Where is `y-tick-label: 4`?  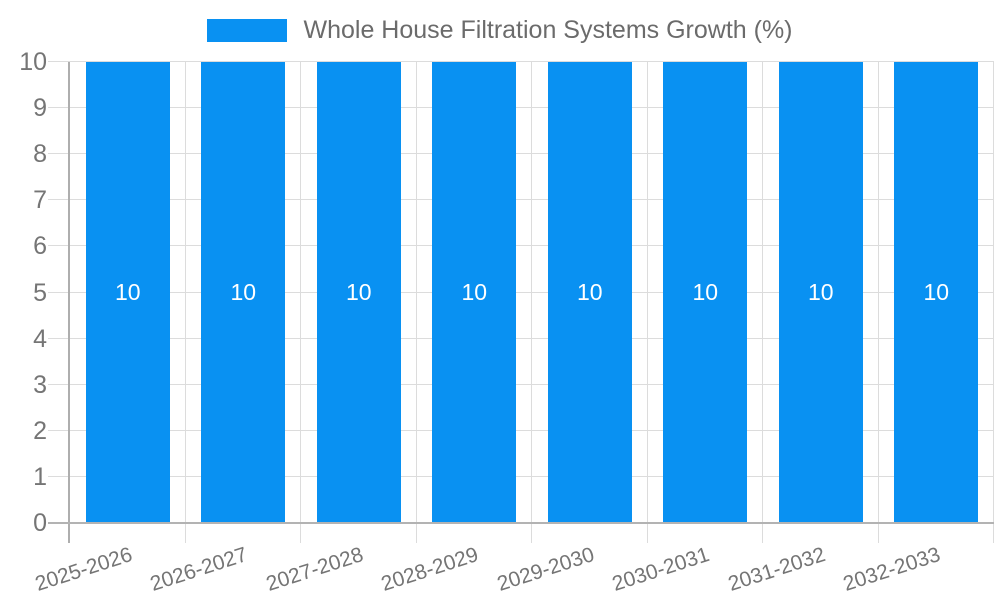
y-tick-label: 4 is located at coordinates (40, 338).